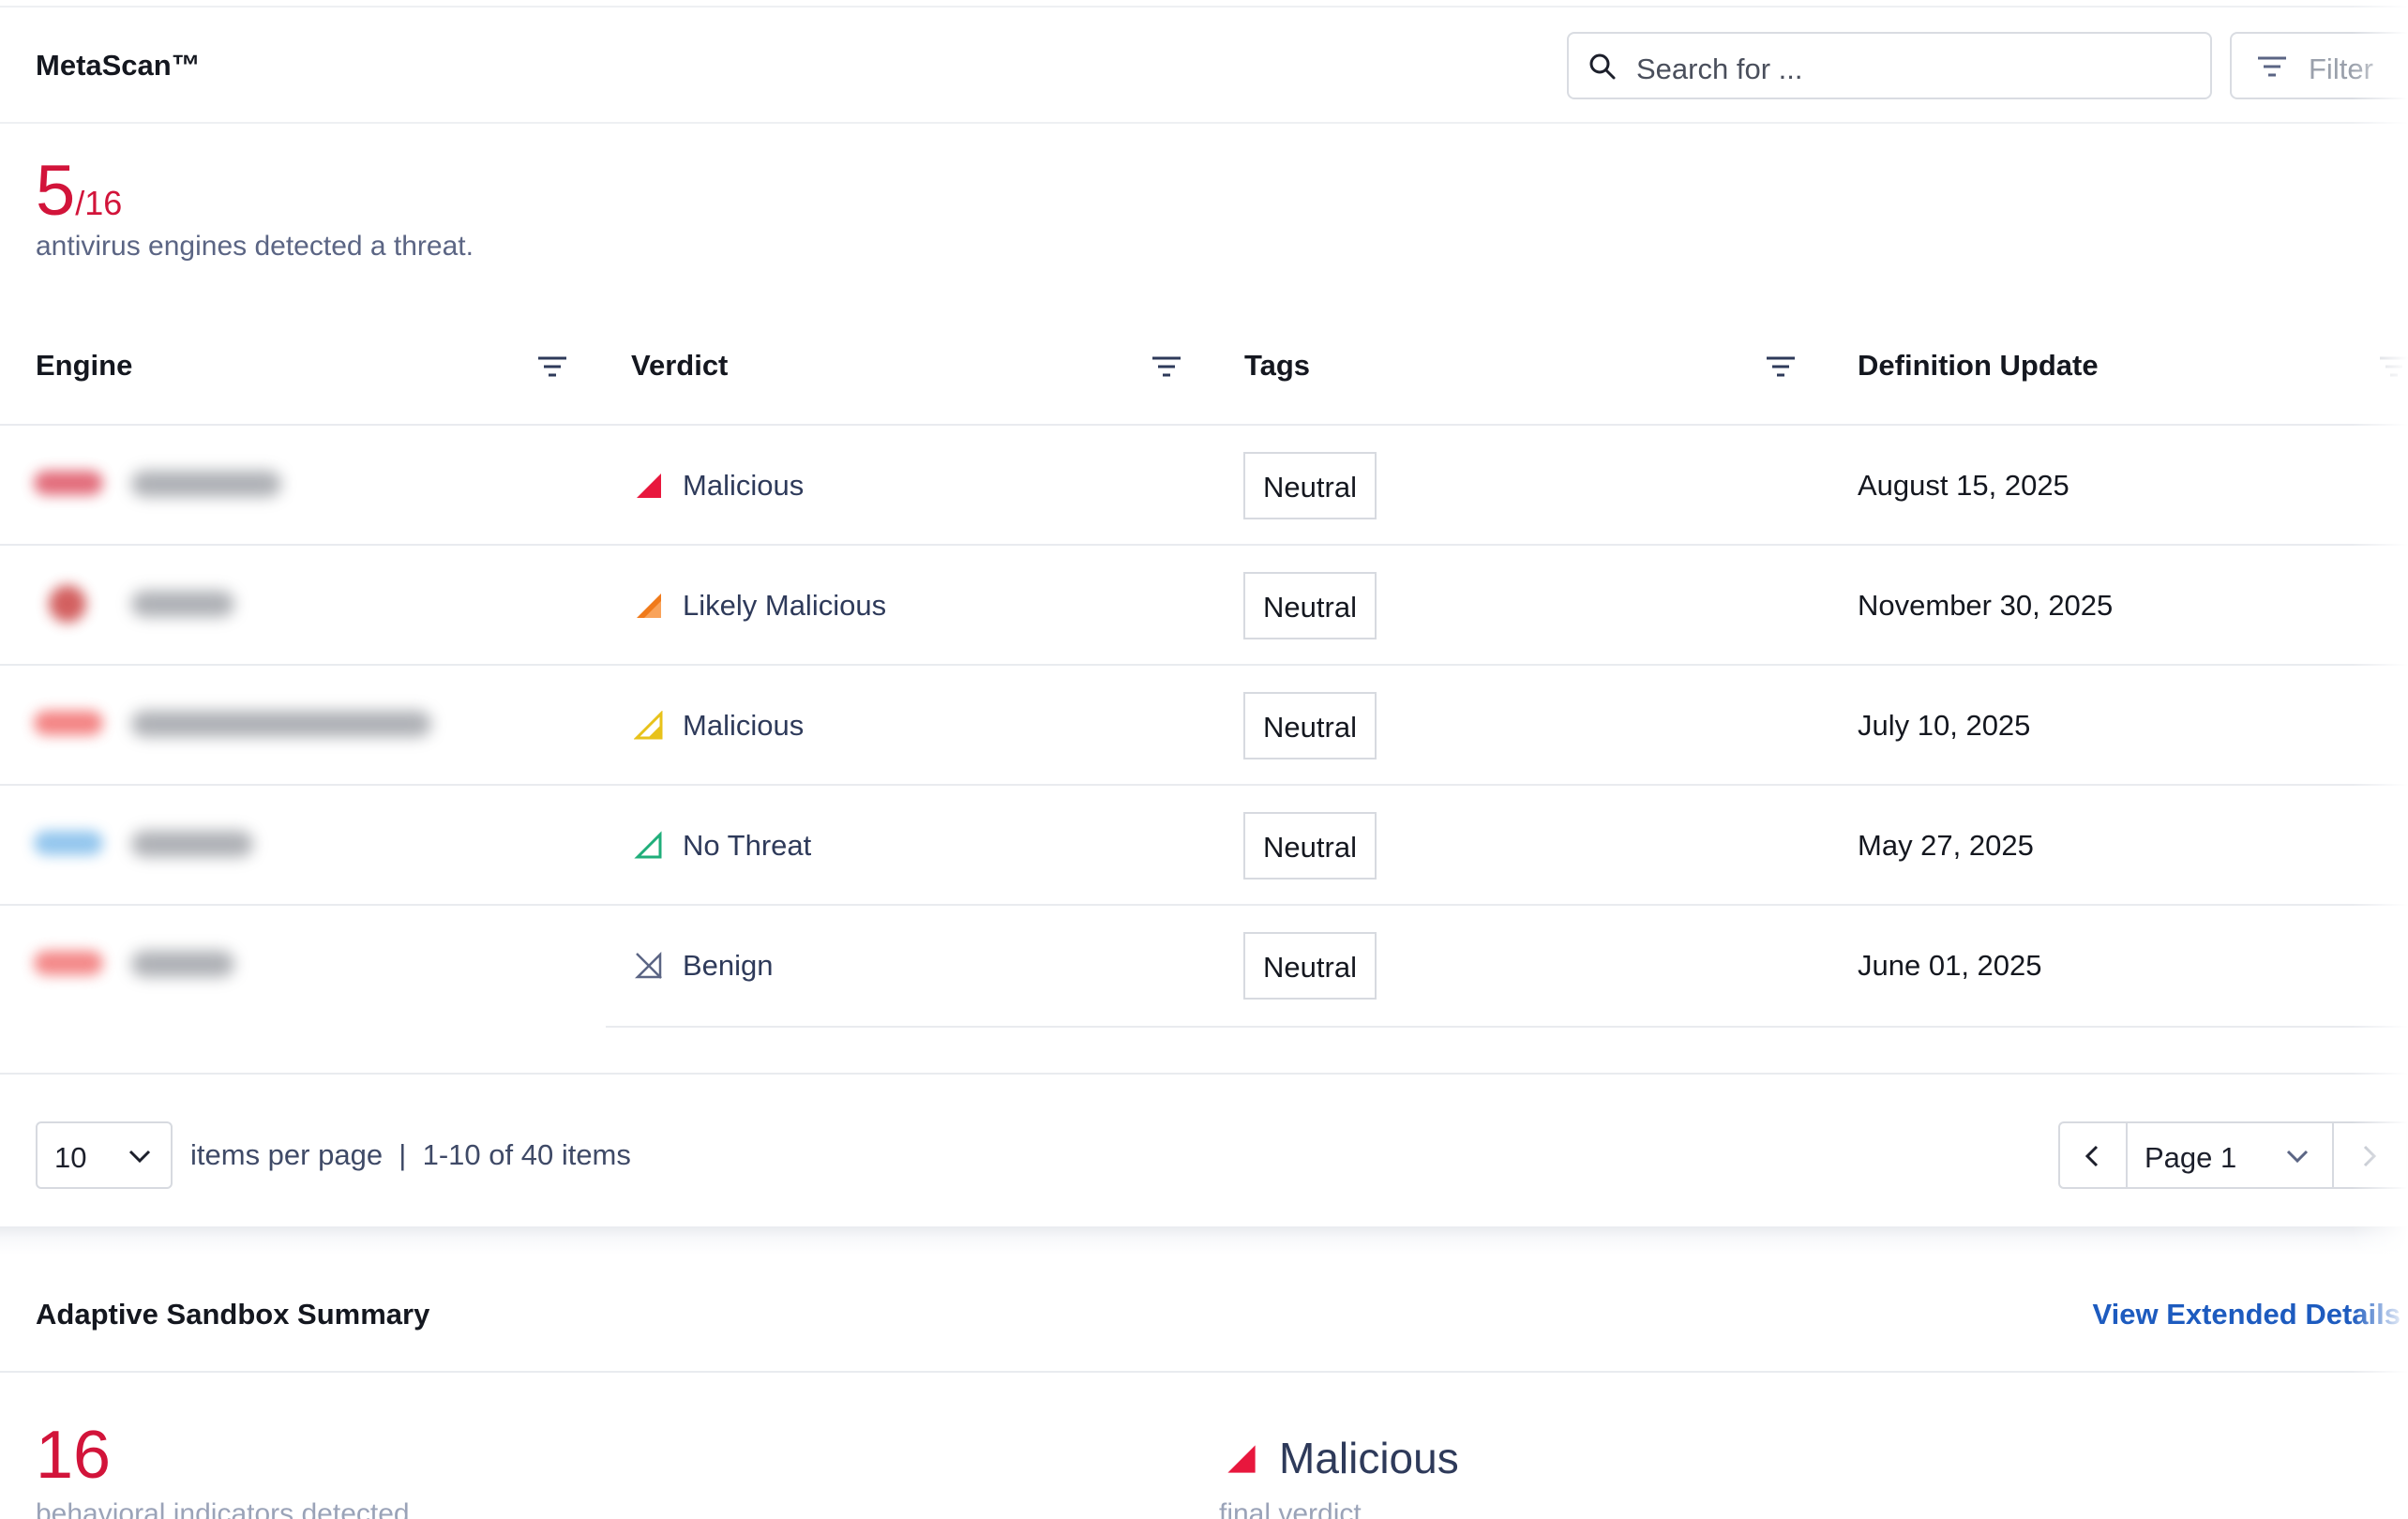 This screenshot has height=1519, width=2408. Describe the element at coordinates (1986, 605) in the screenshot. I see `definition-date: November 30, 2025` at that location.